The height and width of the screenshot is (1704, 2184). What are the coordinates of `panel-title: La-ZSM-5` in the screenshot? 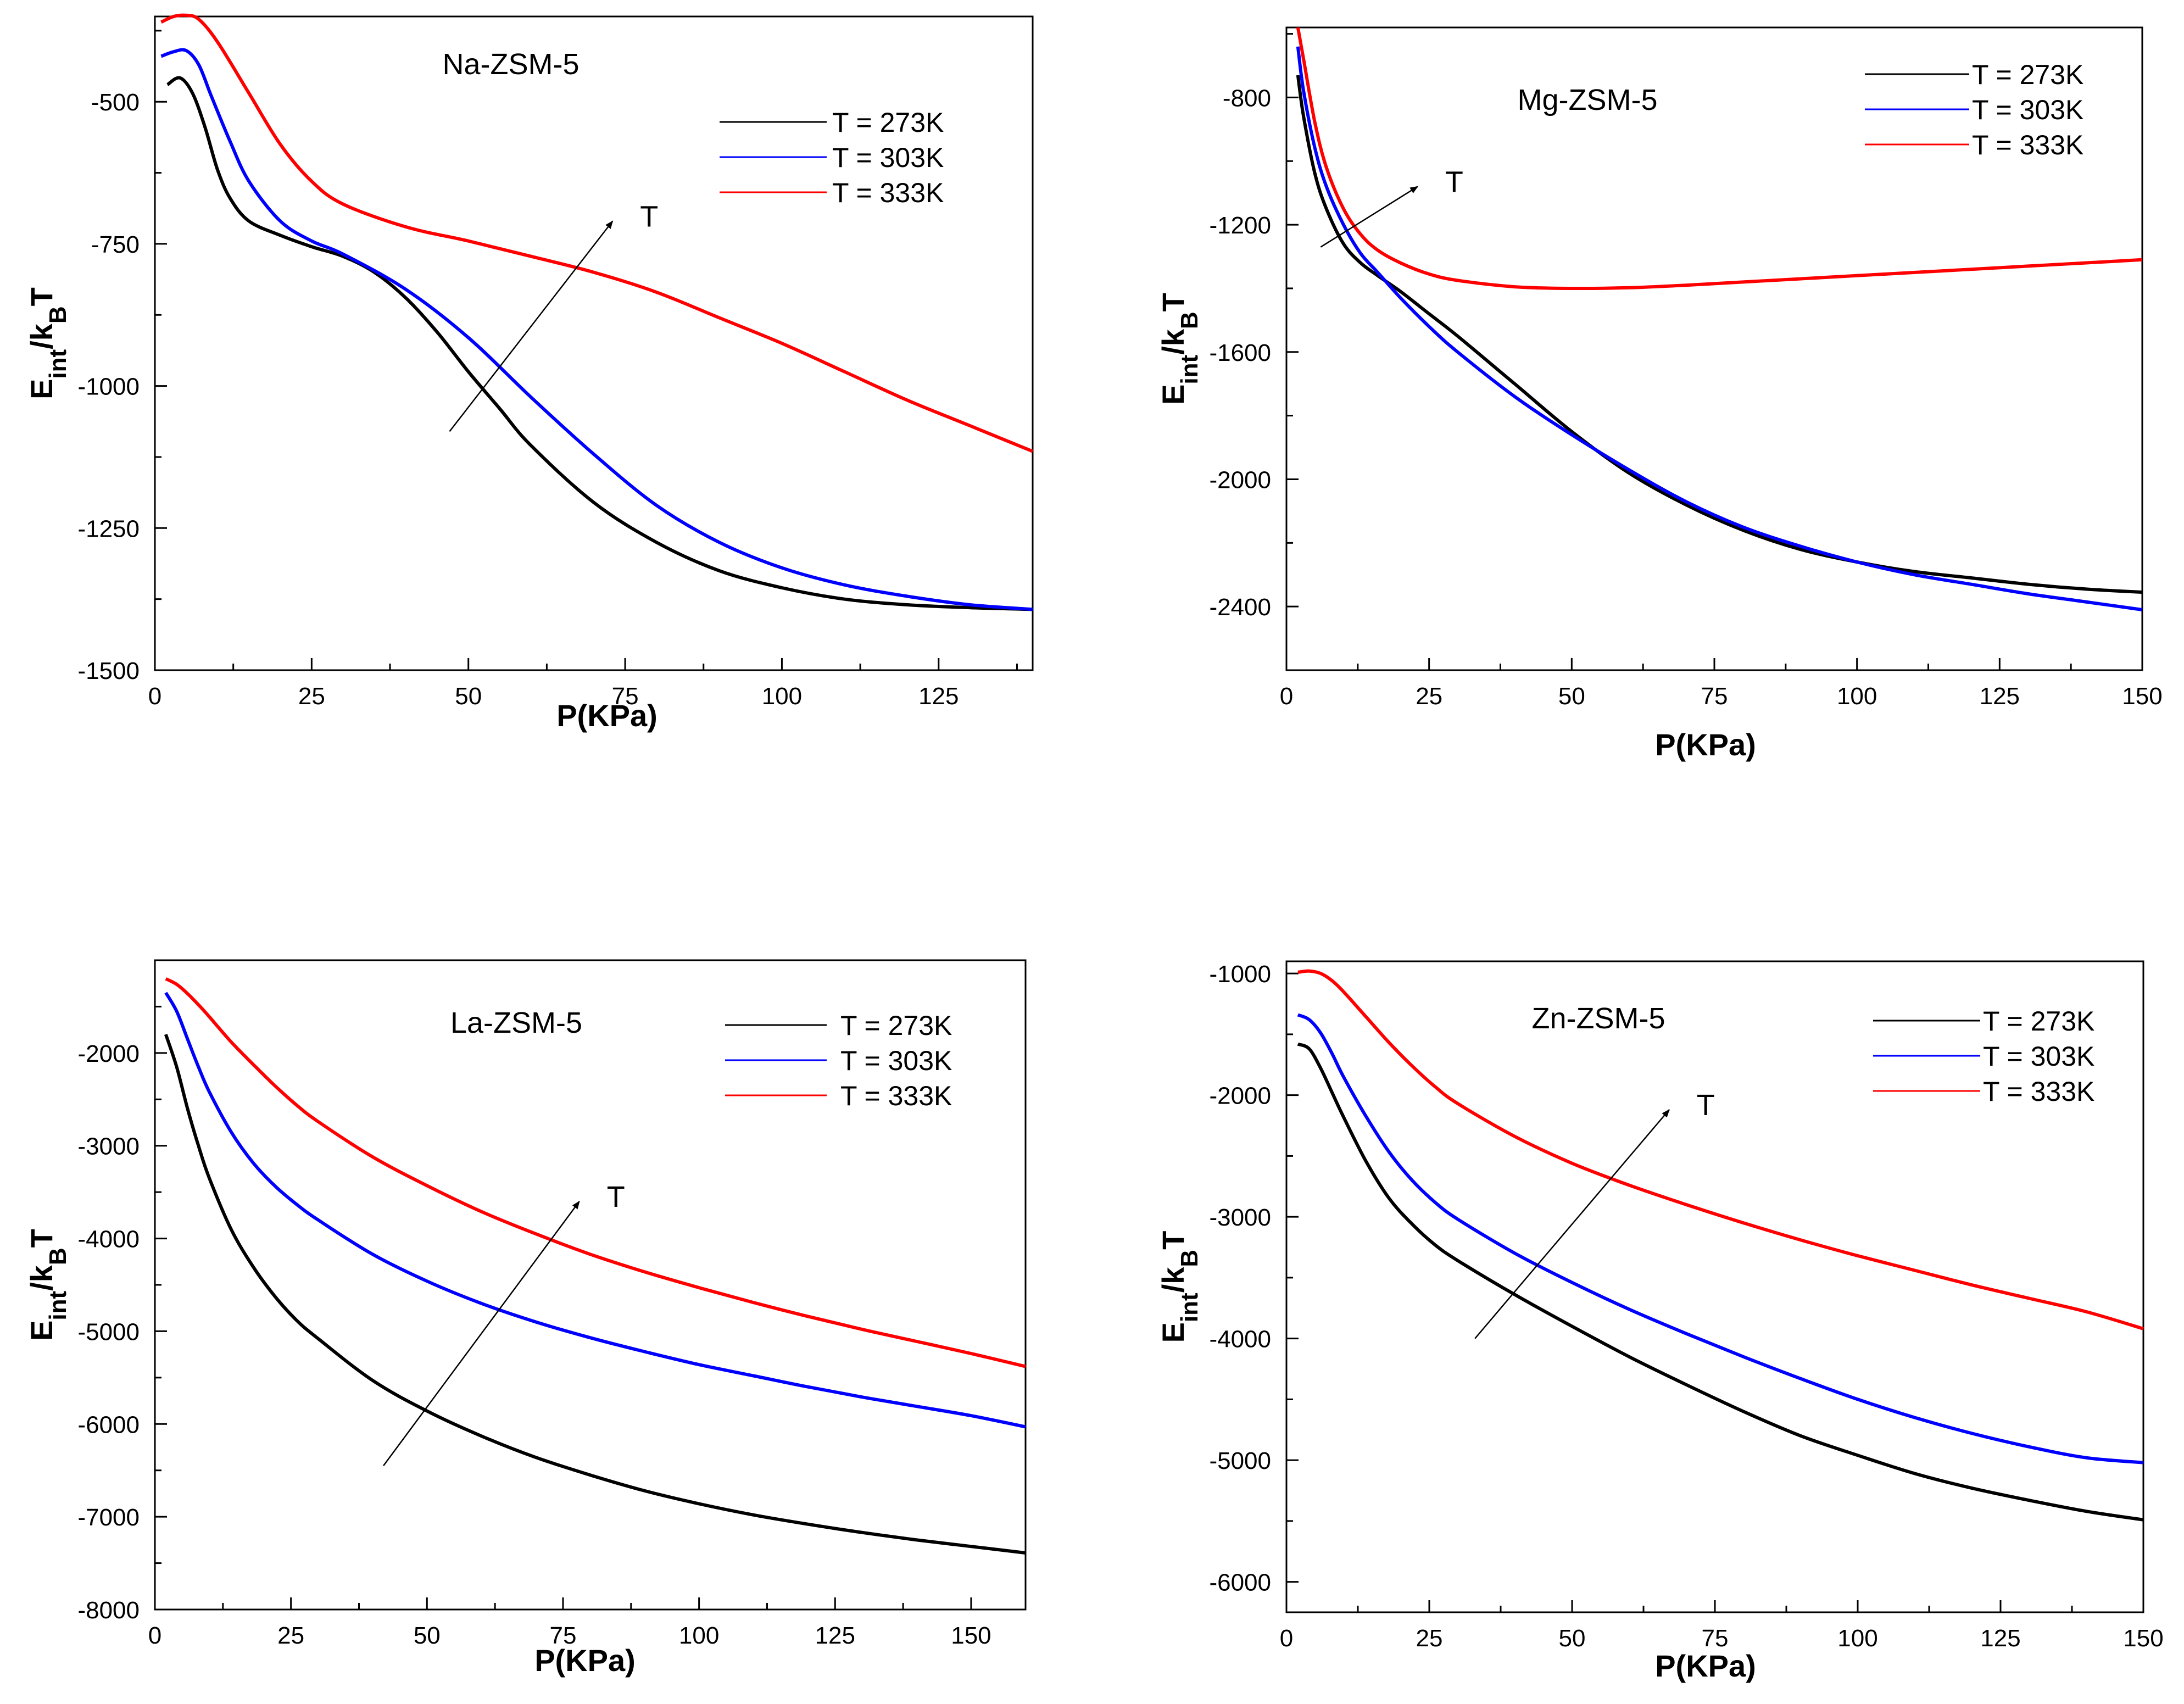 It's located at (516, 1022).